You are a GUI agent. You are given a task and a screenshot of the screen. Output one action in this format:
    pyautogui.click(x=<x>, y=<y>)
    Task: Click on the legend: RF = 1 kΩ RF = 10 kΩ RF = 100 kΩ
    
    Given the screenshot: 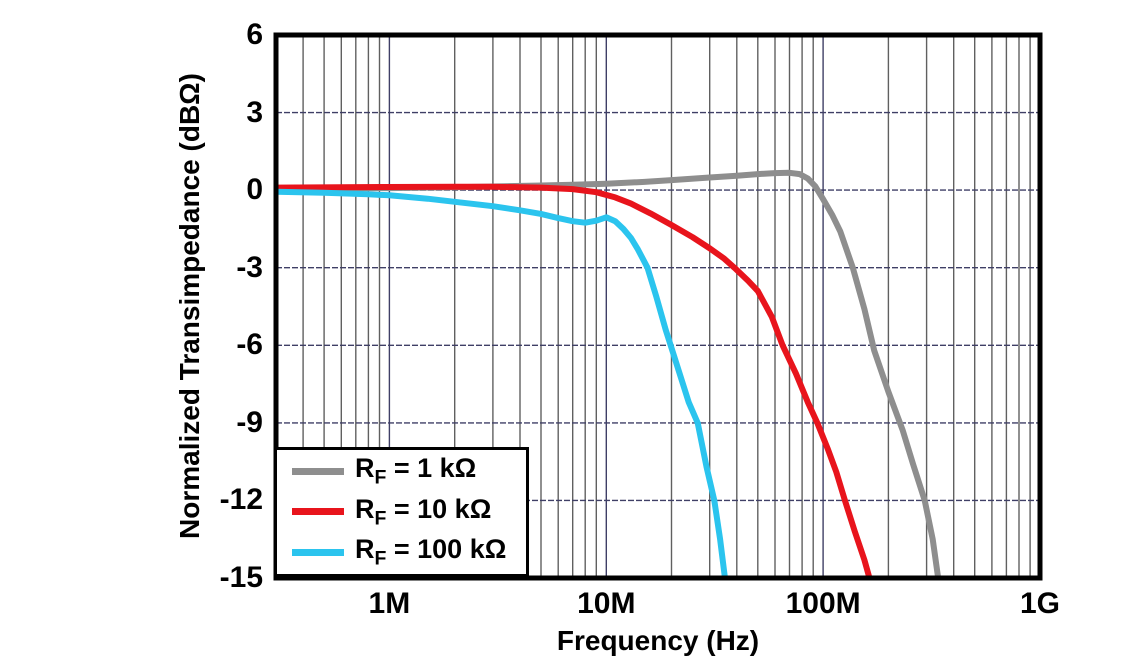 What is the action you would take?
    pyautogui.click(x=401, y=512)
    